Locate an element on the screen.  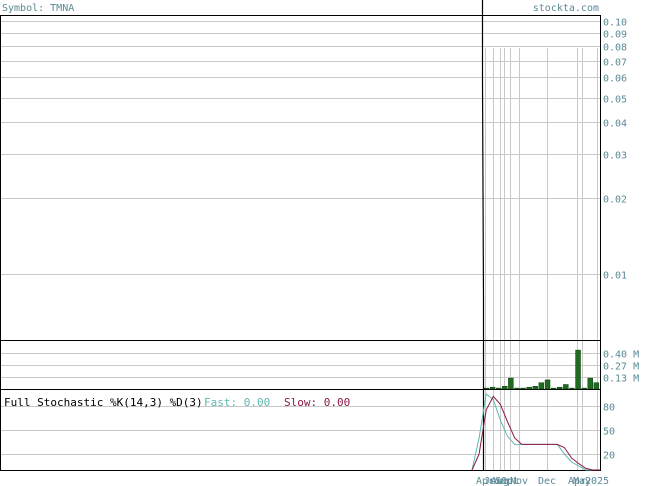
price-tick-label: 0.02 is located at coordinates (615, 200).